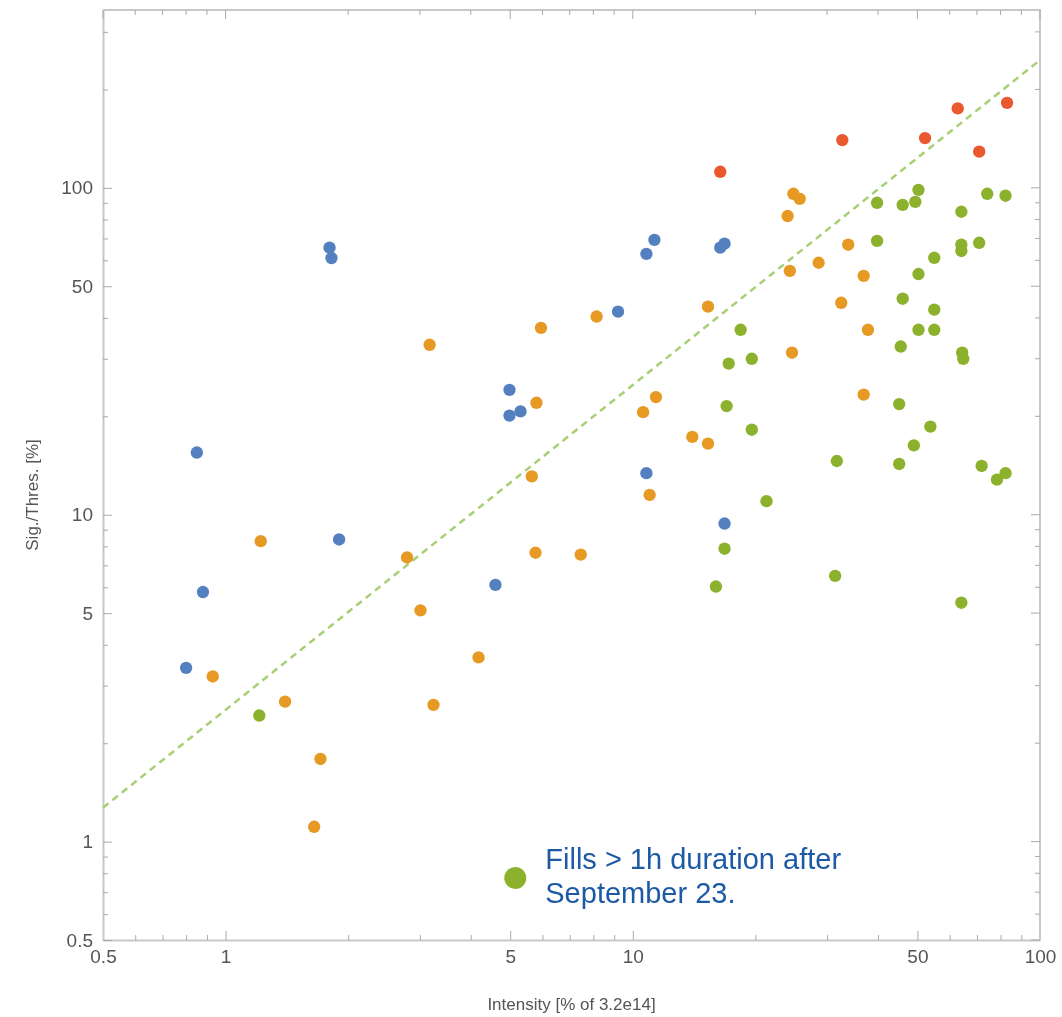 Image resolution: width=1062 pixels, height=1017 pixels. Describe the element at coordinates (918, 957) in the screenshot. I see `x-tick-label: 50` at that location.